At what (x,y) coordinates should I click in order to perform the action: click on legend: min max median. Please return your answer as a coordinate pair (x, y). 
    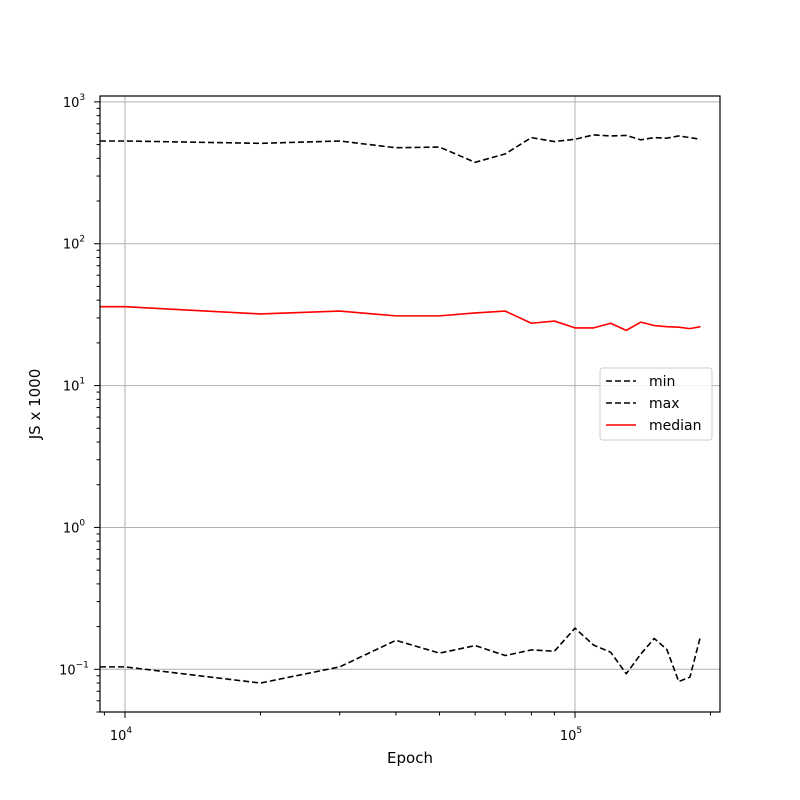
    Looking at the image, I should click on (656, 404).